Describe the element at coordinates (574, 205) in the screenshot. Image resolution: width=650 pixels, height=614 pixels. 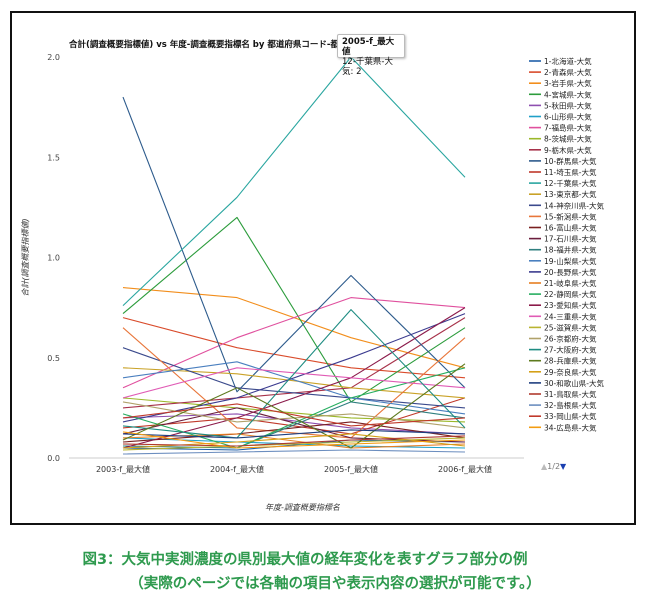
I see `legend-label: 14-神奈川県-大気` at that location.